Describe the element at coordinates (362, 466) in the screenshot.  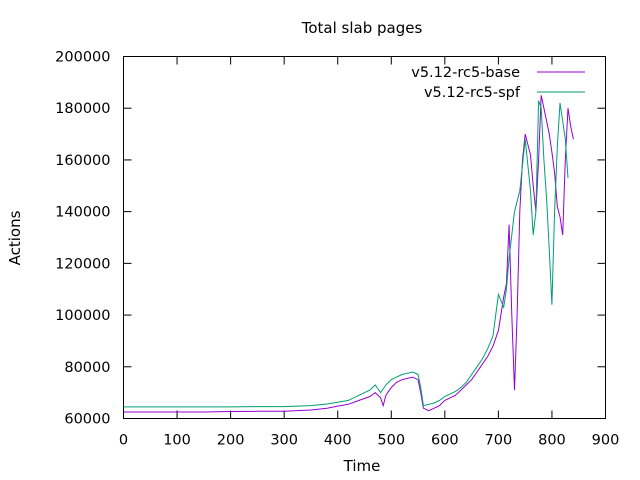
I see `x-axis-title: Time` at that location.